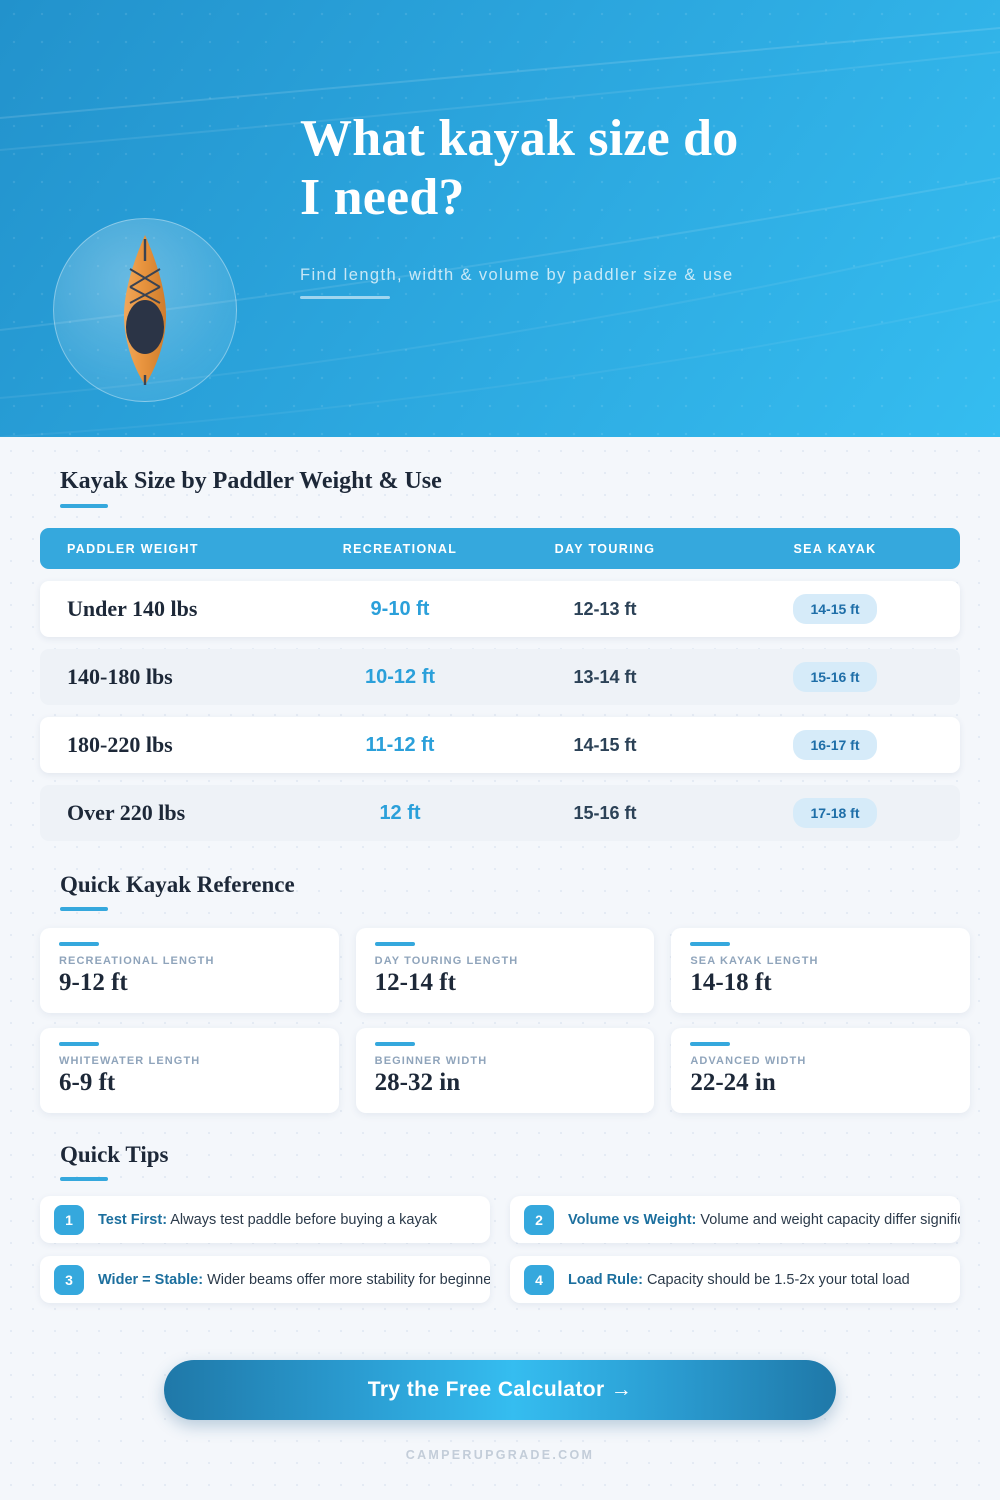  I want to click on cell-recreational: 9-10 ft, so click(400, 608).